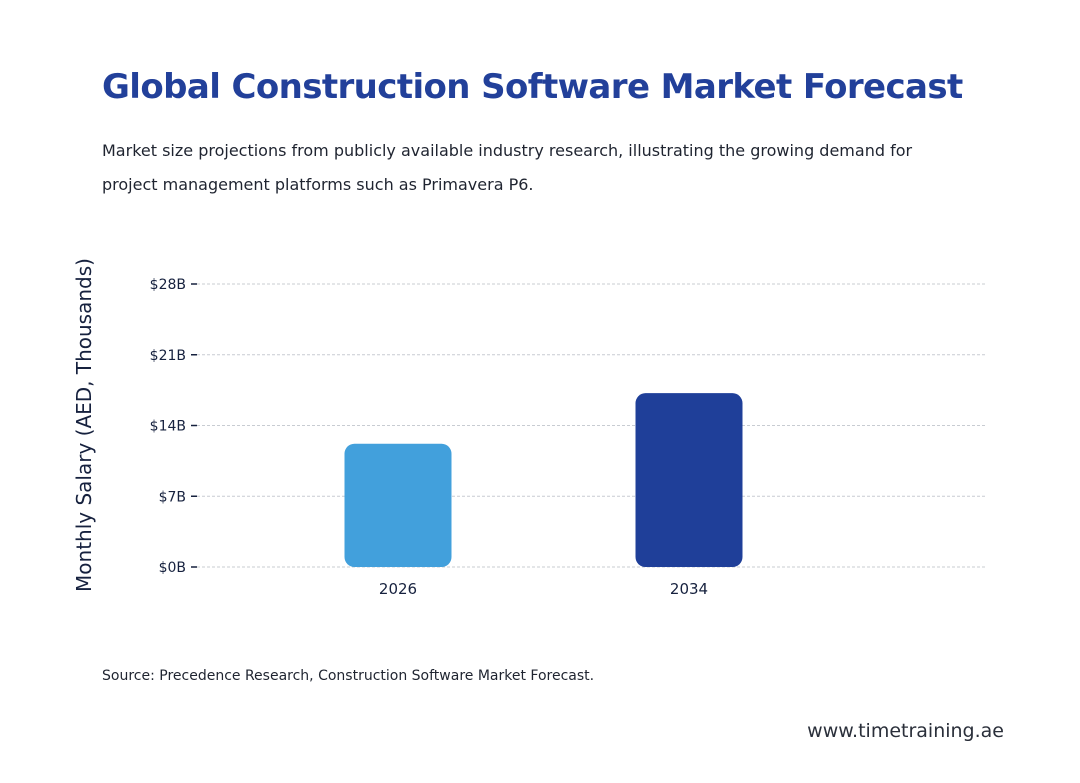  Describe the element at coordinates (172, 497) in the screenshot. I see `y-tick-label: $7B` at that location.